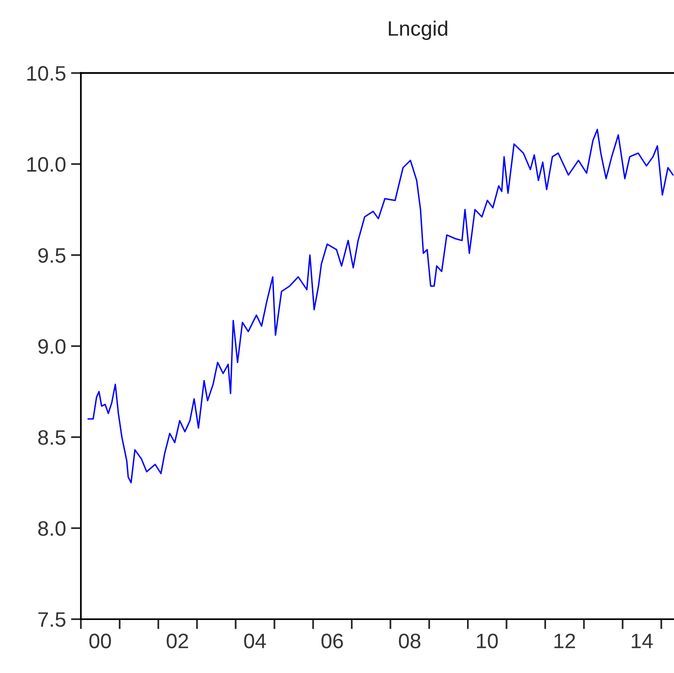  I want to click on x-tick-label: 10, so click(487, 641).